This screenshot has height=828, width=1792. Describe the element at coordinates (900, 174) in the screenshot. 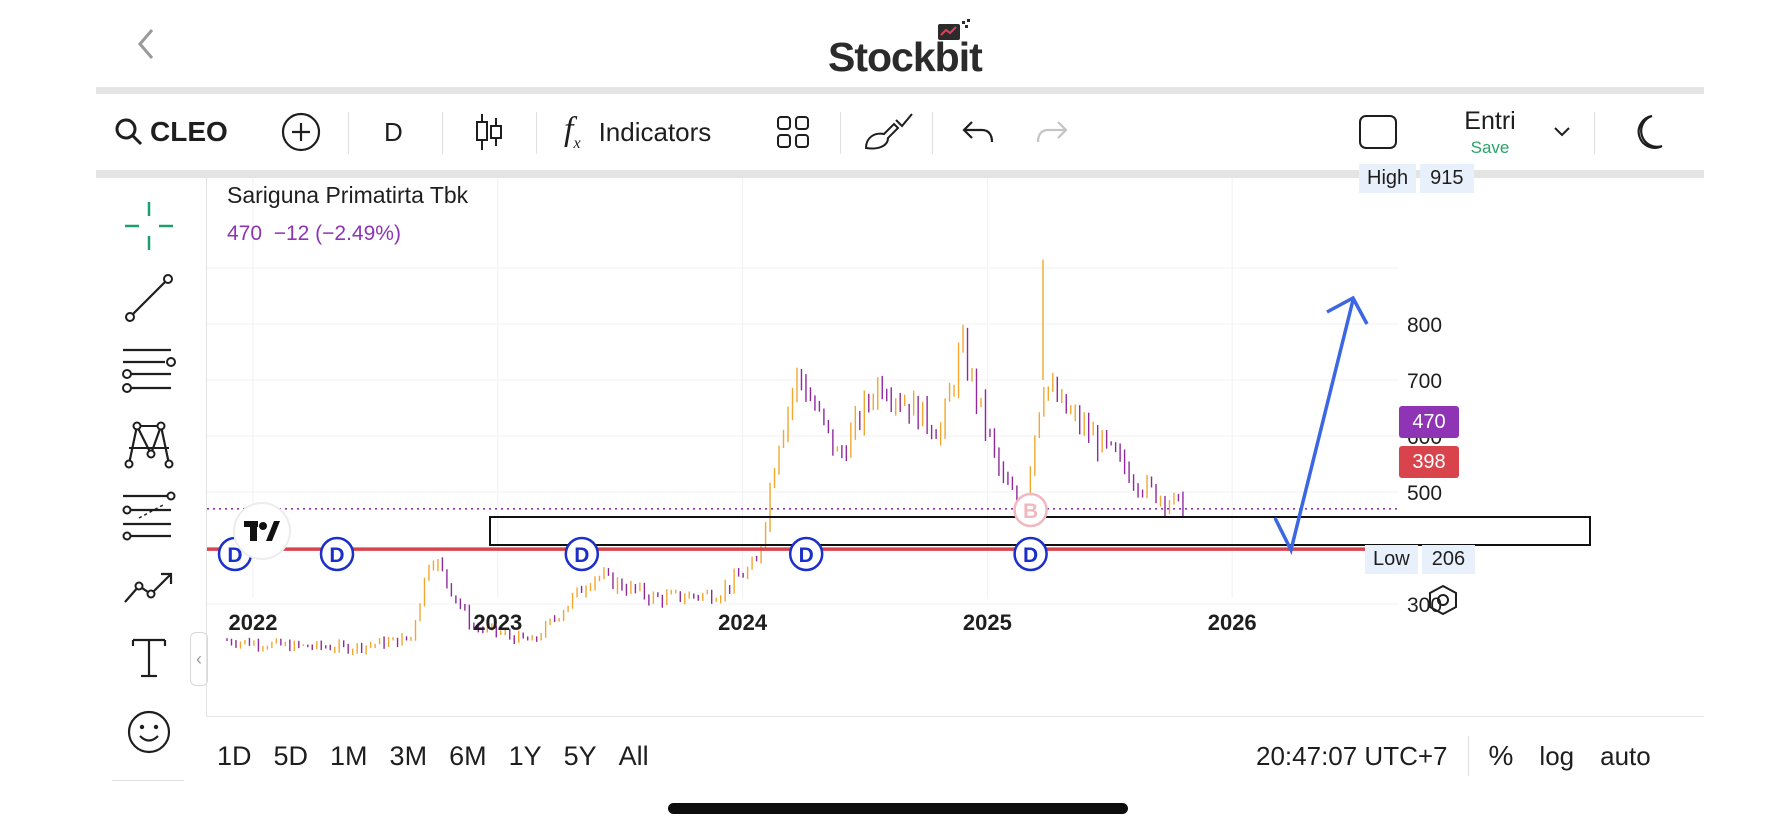

I see `toolbar-divider-bottom` at that location.